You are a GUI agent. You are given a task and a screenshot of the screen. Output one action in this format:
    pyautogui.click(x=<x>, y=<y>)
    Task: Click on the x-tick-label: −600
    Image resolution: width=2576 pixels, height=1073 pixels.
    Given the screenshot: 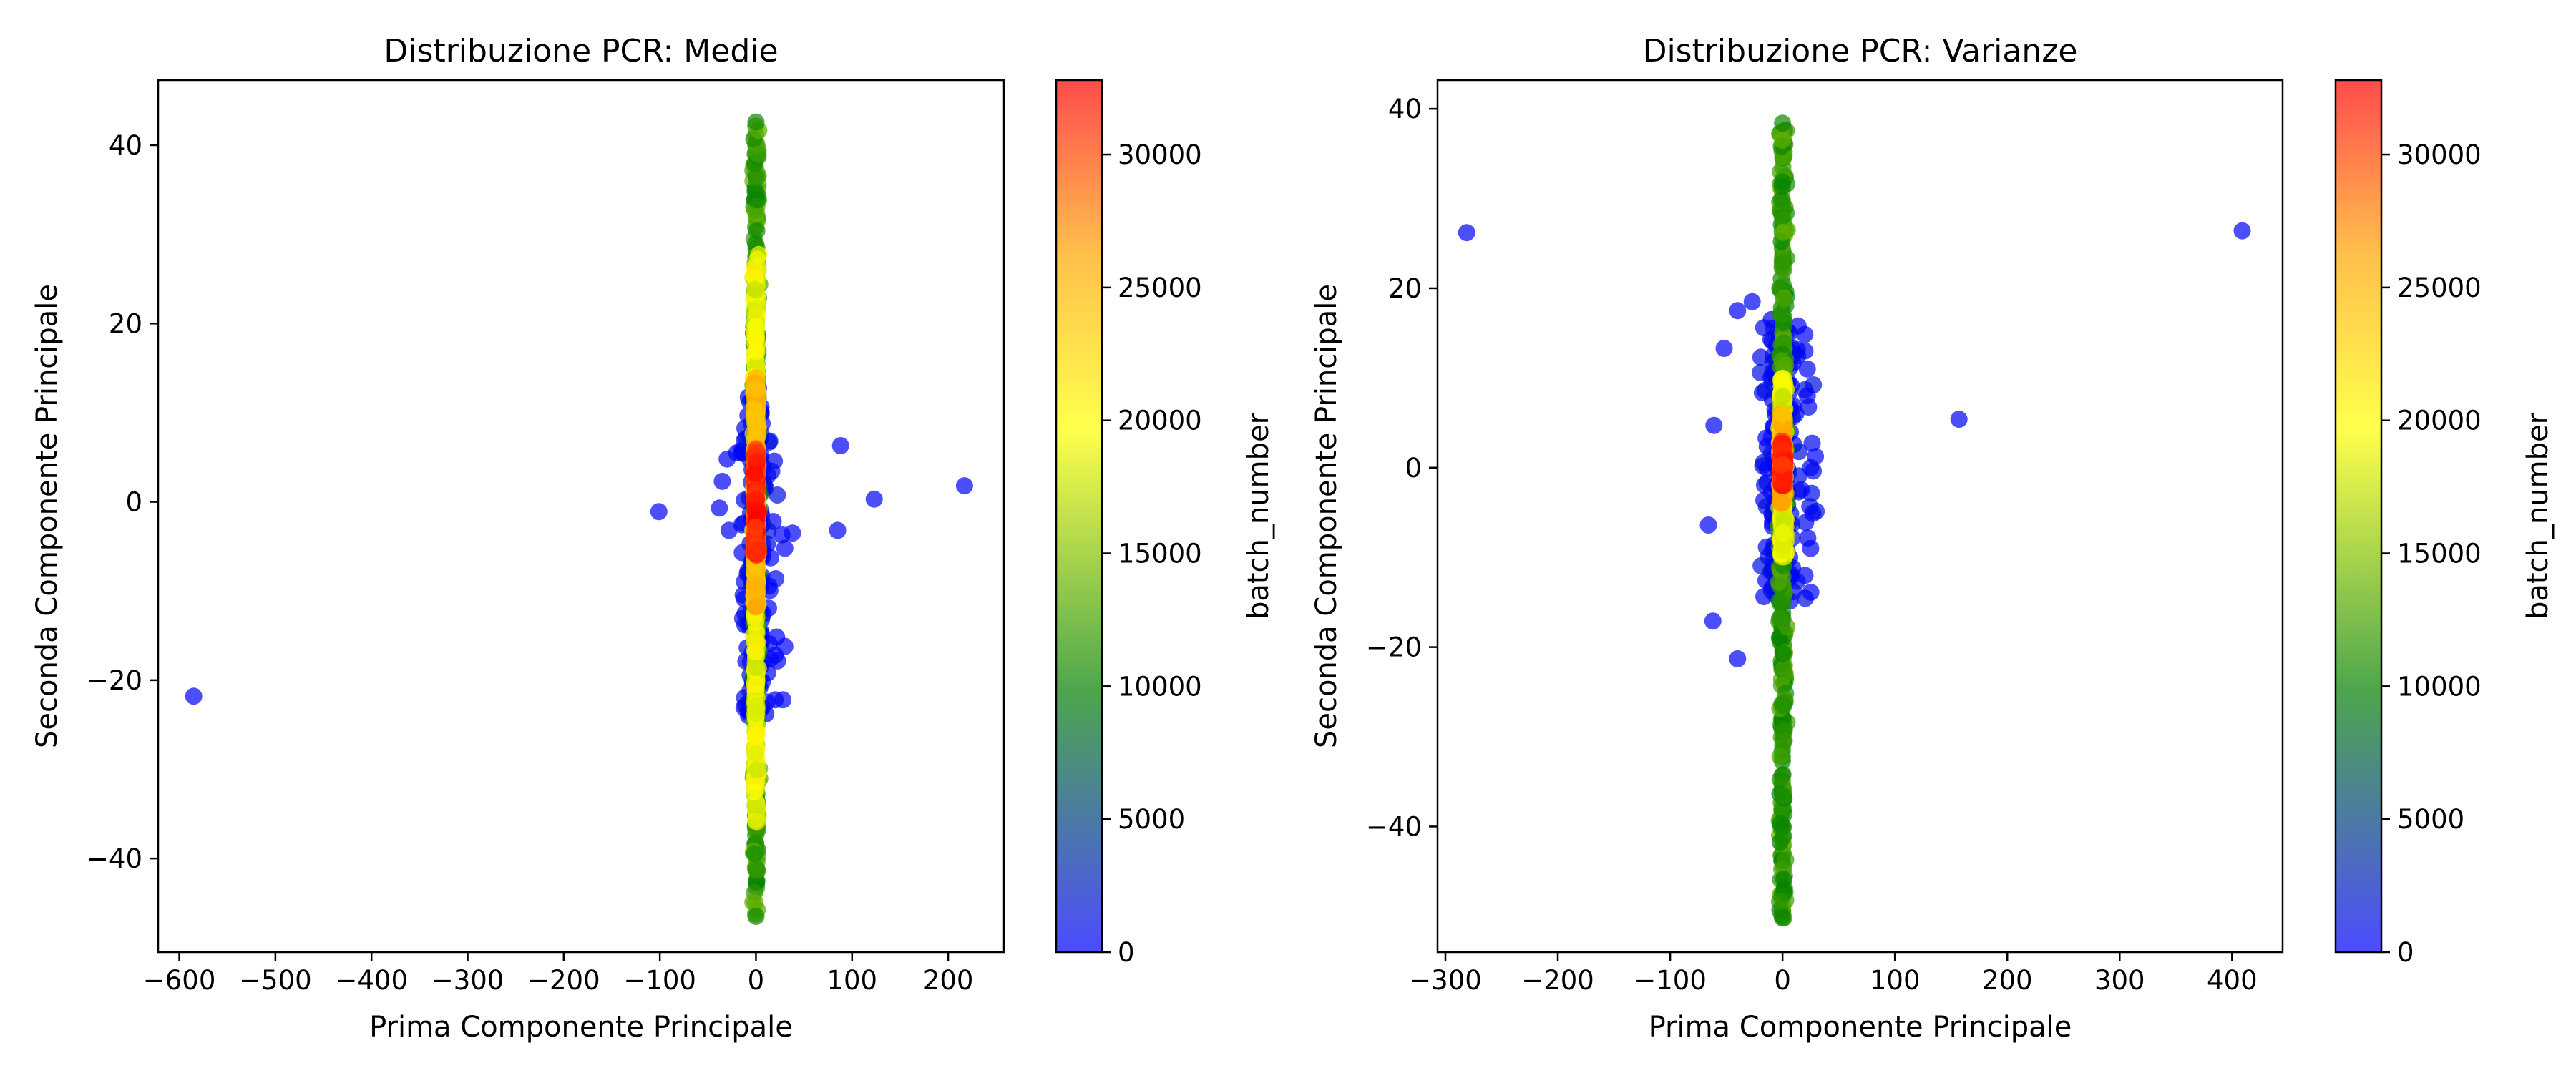 What is the action you would take?
    pyautogui.click(x=179, y=980)
    